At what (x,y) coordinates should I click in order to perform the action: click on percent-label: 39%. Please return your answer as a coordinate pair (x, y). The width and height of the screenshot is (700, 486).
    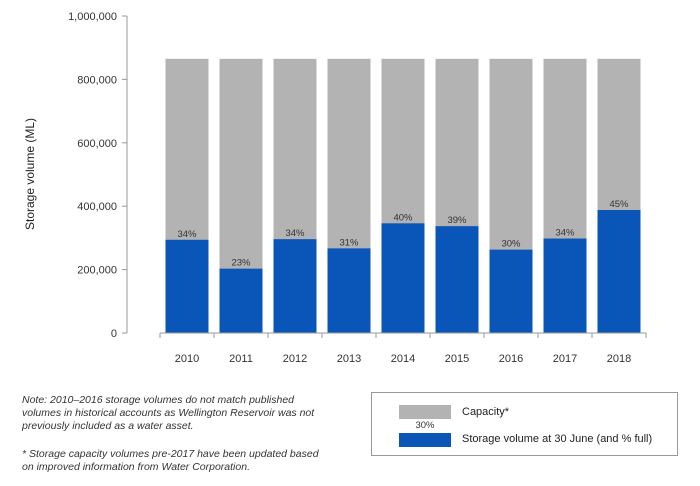
    Looking at the image, I should click on (457, 220).